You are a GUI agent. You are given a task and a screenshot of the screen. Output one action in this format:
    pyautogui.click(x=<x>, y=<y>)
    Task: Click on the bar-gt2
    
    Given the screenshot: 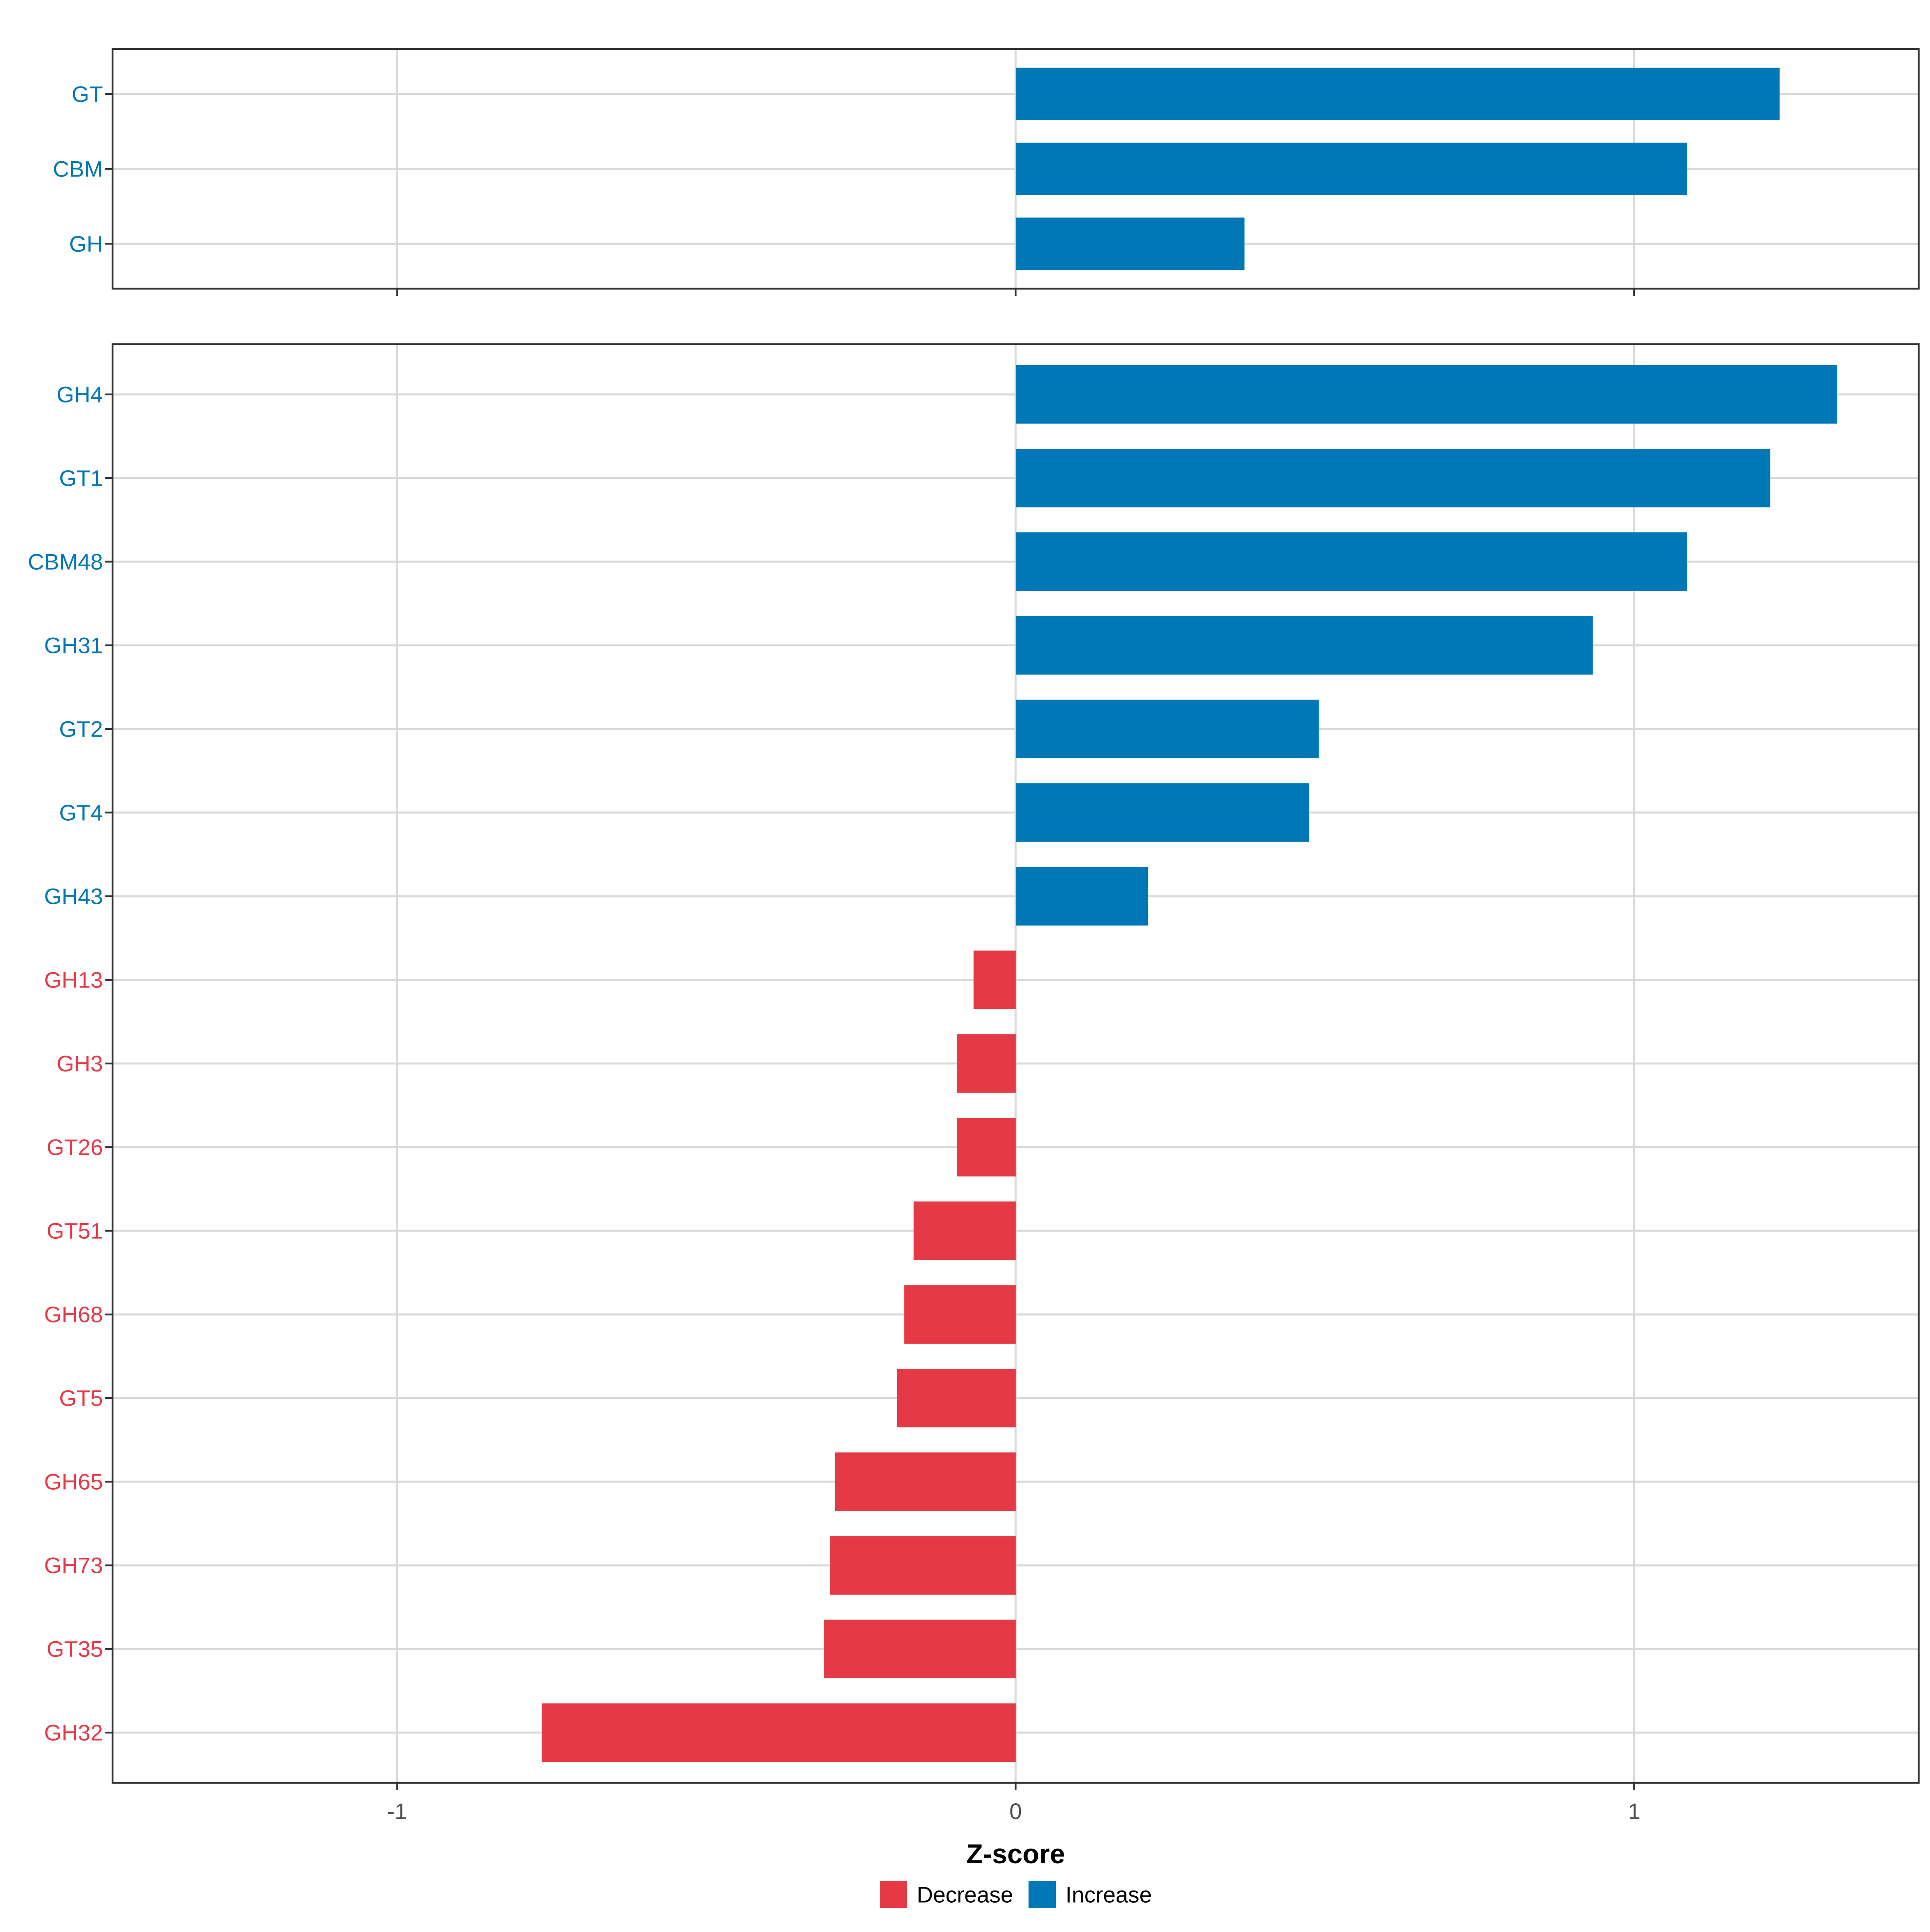 What is the action you would take?
    pyautogui.click(x=1167, y=729)
    